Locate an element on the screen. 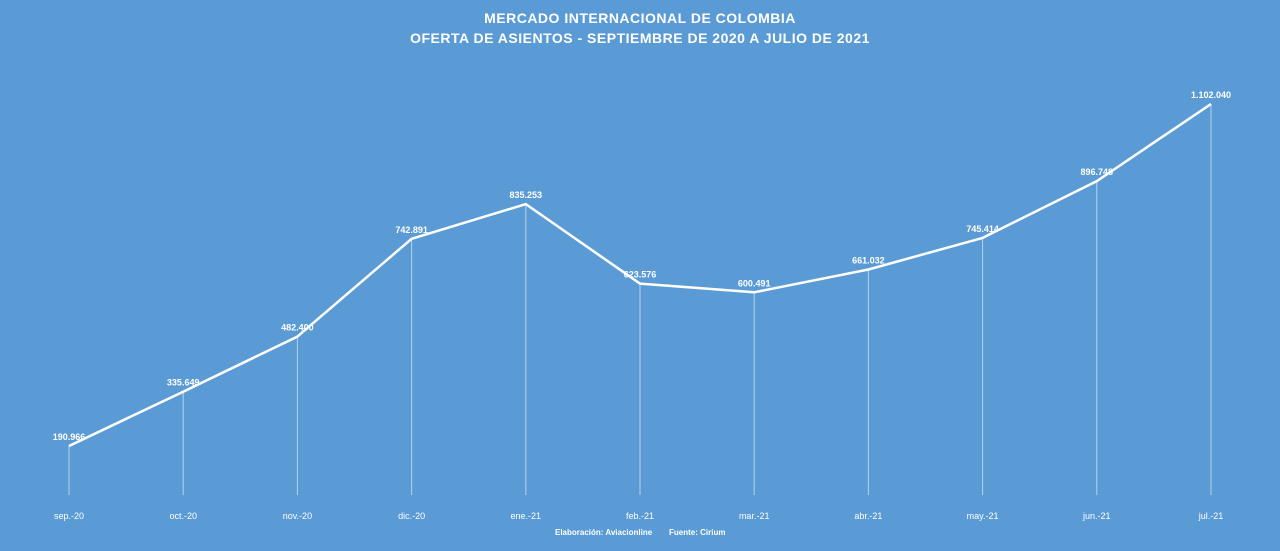  credit-fuente: Fuente: Cirium is located at coordinates (697, 532).